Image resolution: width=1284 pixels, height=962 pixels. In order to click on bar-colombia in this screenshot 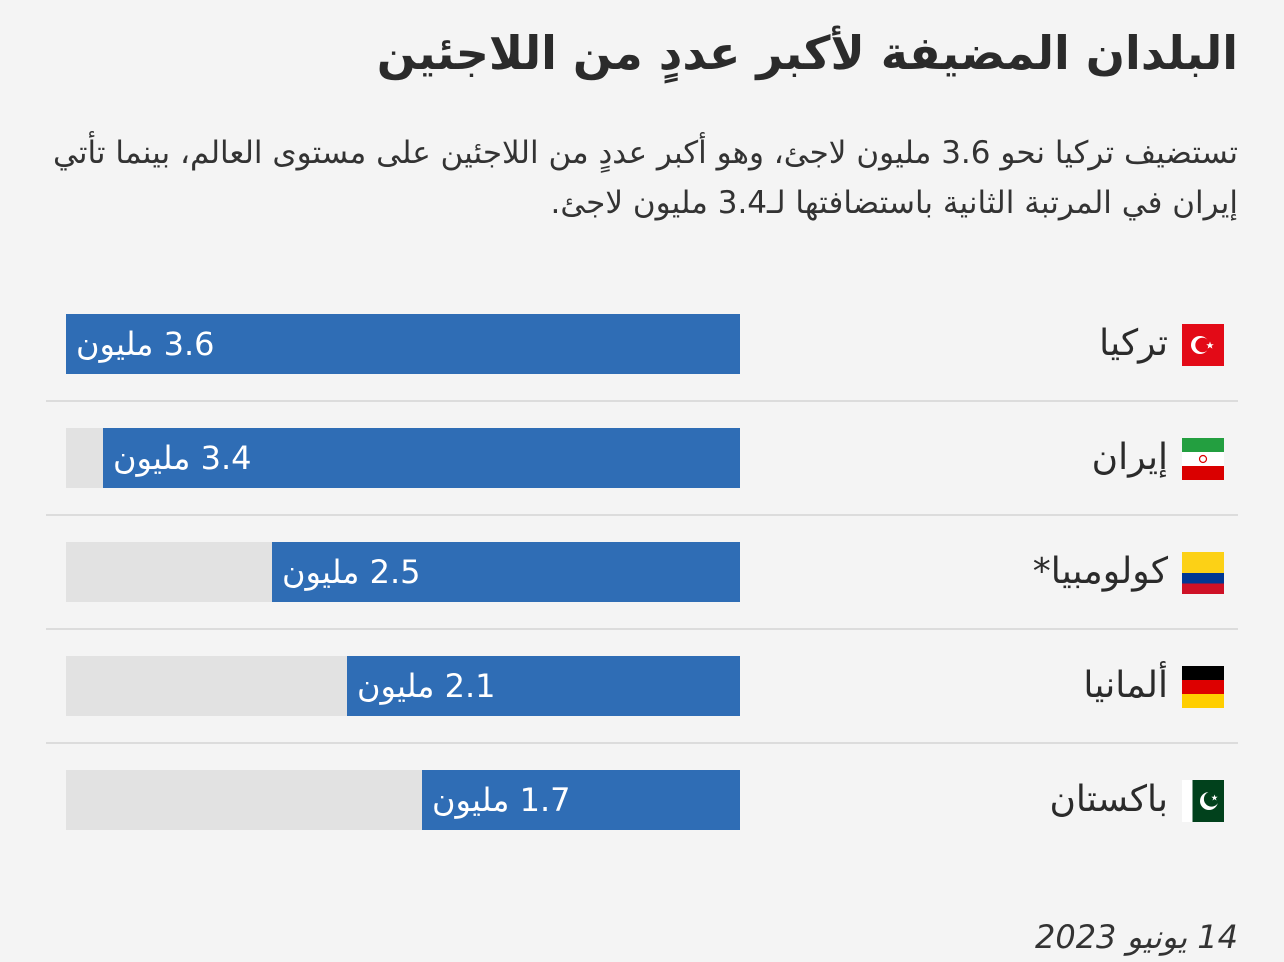, I will do `click(506, 572)`.